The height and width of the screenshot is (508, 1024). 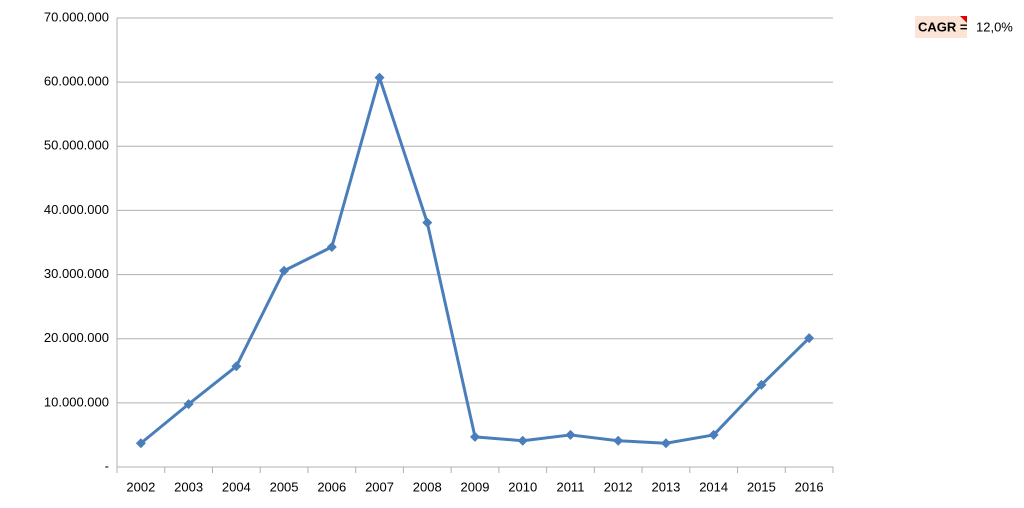 What do you see at coordinates (570, 486) in the screenshot?
I see `x-tick-label: 2011` at bounding box center [570, 486].